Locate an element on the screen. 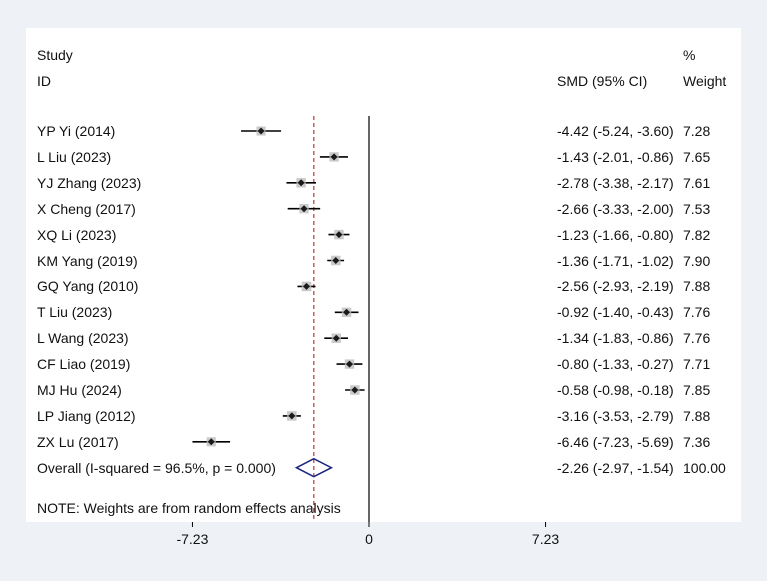 The image size is (767, 581). study-weight: 7.90 is located at coordinates (697, 260).